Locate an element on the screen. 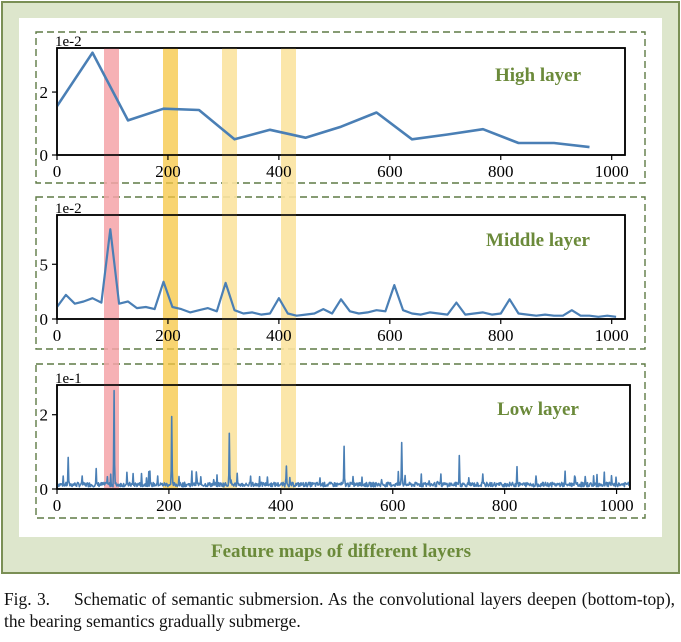 The image size is (681, 642). middle-layer-y-tick-label: 5 is located at coordinates (44, 264).